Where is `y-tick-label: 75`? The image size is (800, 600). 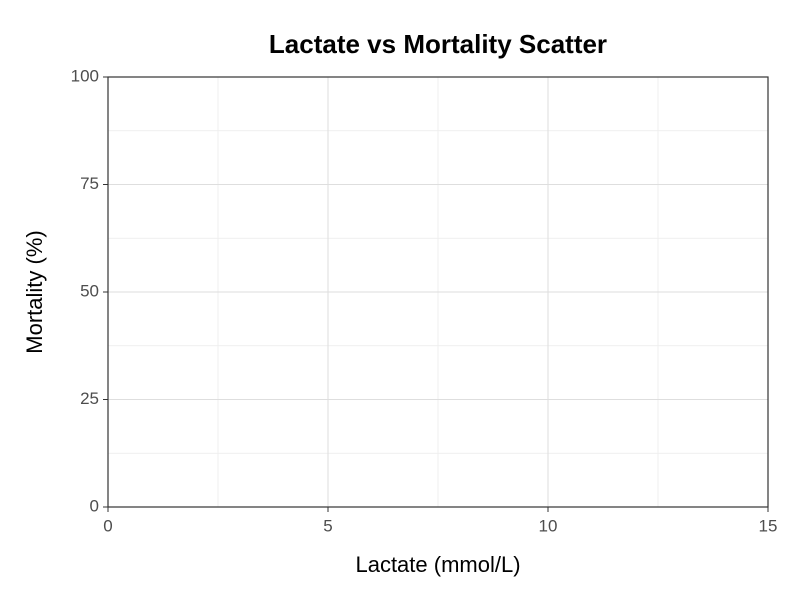
y-tick-label: 75 is located at coordinates (89, 183).